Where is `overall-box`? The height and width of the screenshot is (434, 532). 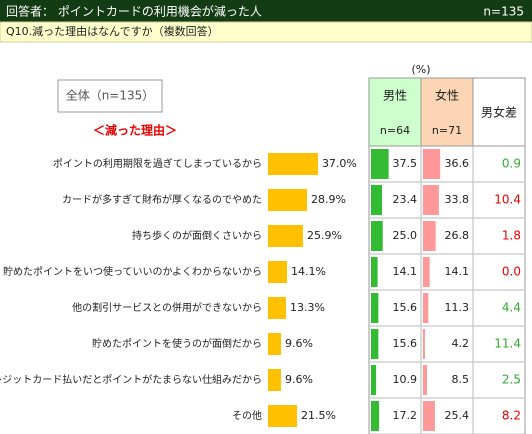 overall-box is located at coordinates (110, 96).